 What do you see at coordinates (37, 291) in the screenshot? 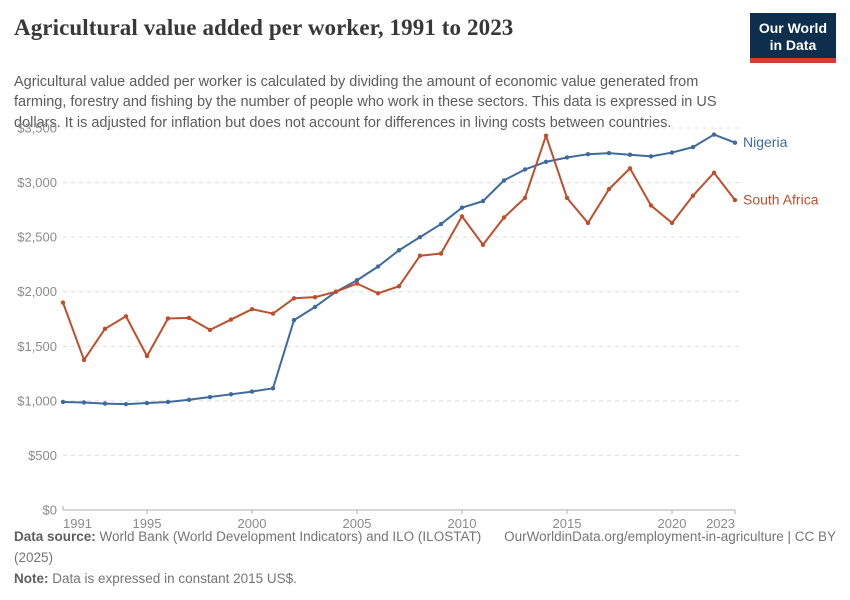
I see `y-axis-label: $2,000` at bounding box center [37, 291].